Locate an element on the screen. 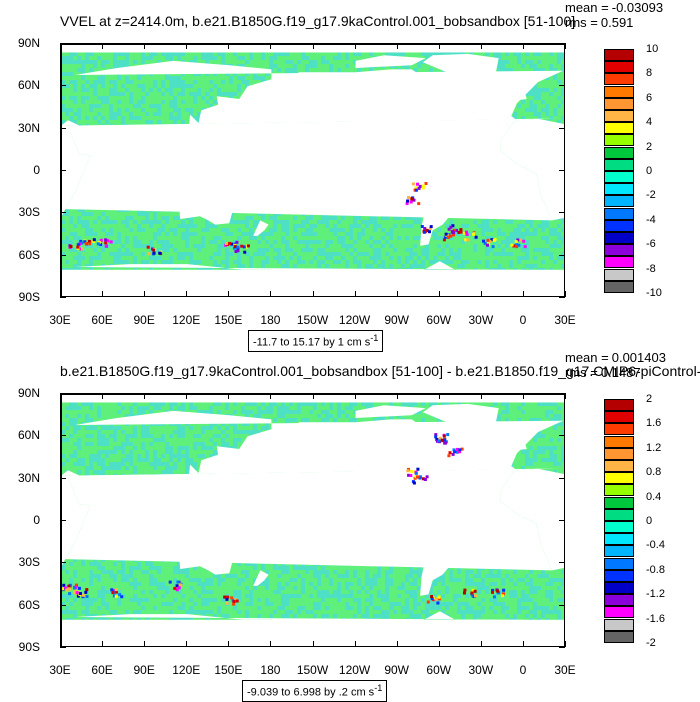 This screenshot has height=702, width=700. lon-tick-label: 150E is located at coordinates (228, 670).